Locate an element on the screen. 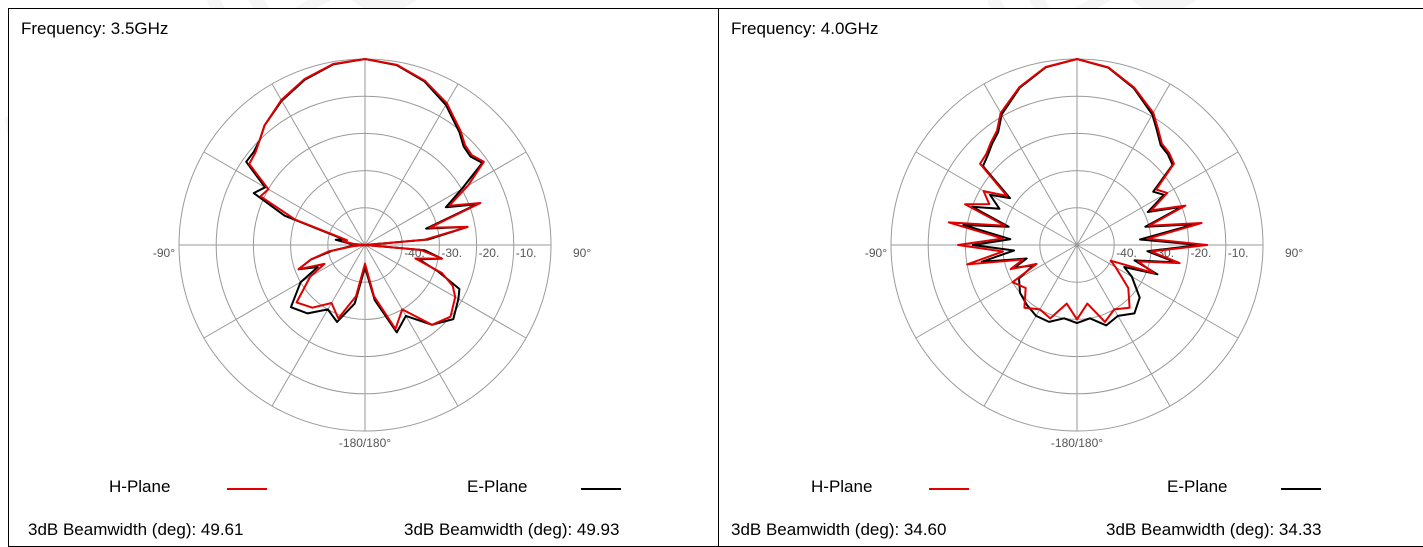 The height and width of the screenshot is (547, 1423). beamwidth-h-plane: 3dB Beamwidth (deg): 49.61 is located at coordinates (136, 529).